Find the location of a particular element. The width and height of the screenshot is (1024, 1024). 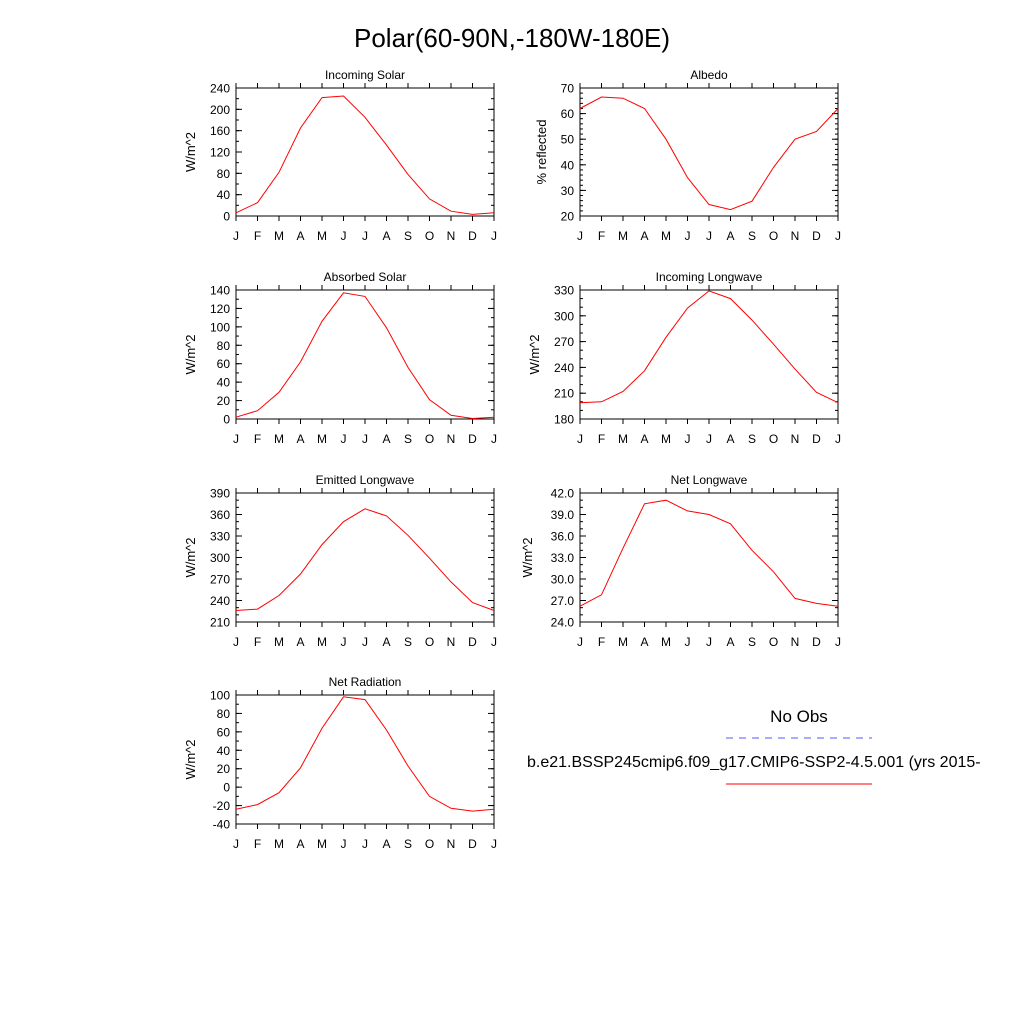

y-tick-label: 39.0 is located at coordinates (563, 515).